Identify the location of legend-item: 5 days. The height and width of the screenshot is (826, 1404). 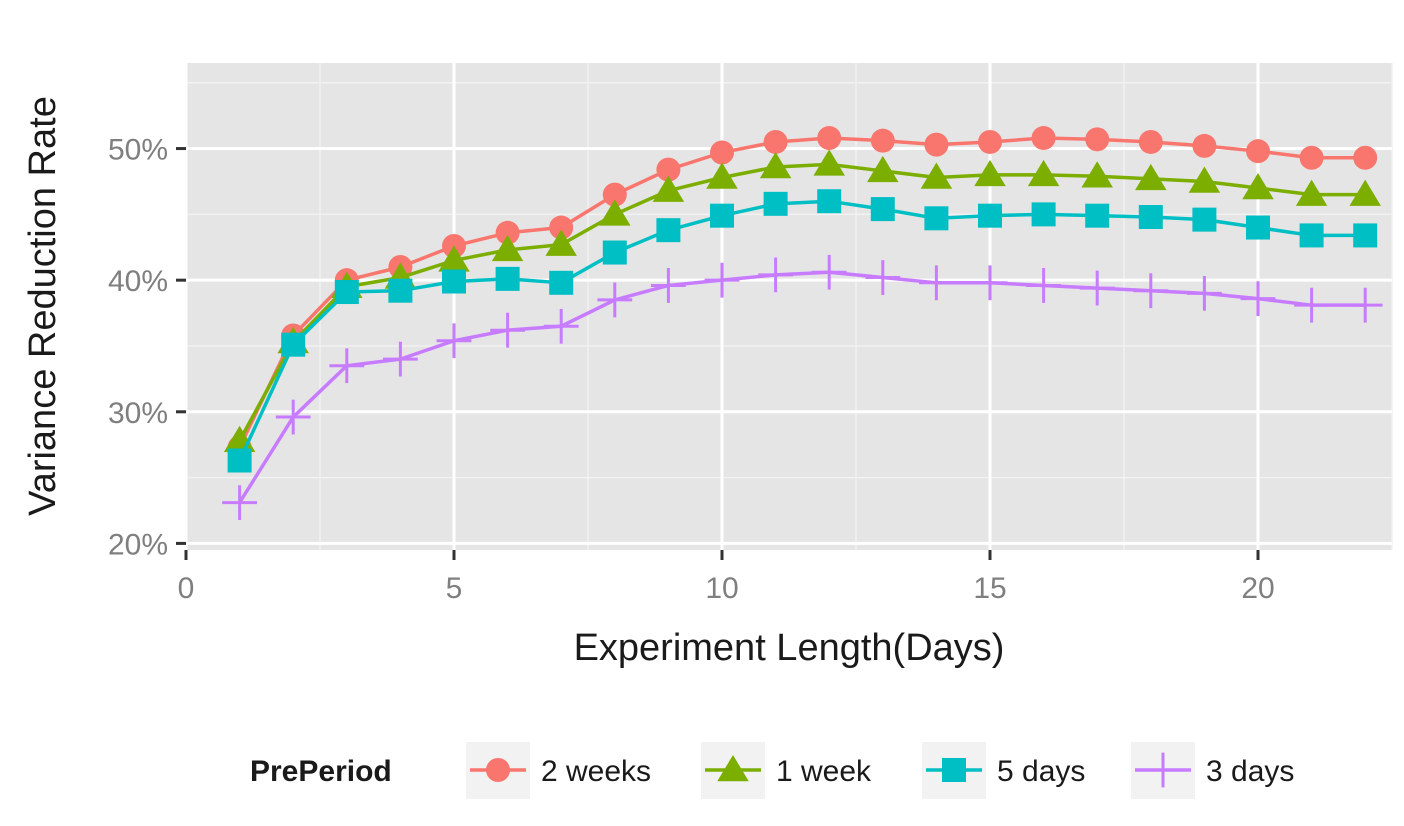
(1003, 770).